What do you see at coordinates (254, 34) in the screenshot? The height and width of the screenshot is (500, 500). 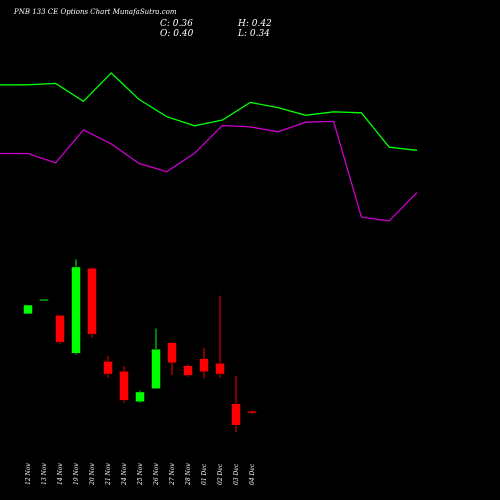 I see `low-value: L: 0.34` at bounding box center [254, 34].